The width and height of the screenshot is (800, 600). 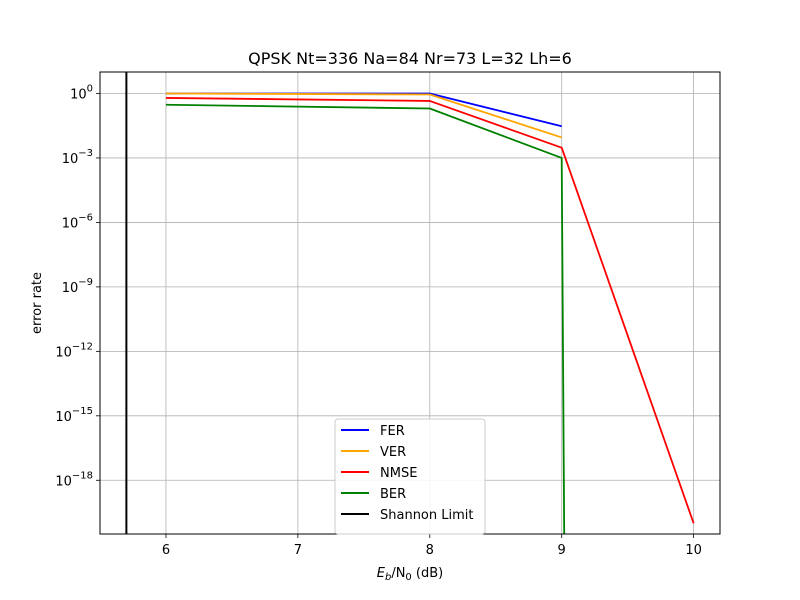 What do you see at coordinates (298, 550) in the screenshot?
I see `x-tick-label: 7` at bounding box center [298, 550].